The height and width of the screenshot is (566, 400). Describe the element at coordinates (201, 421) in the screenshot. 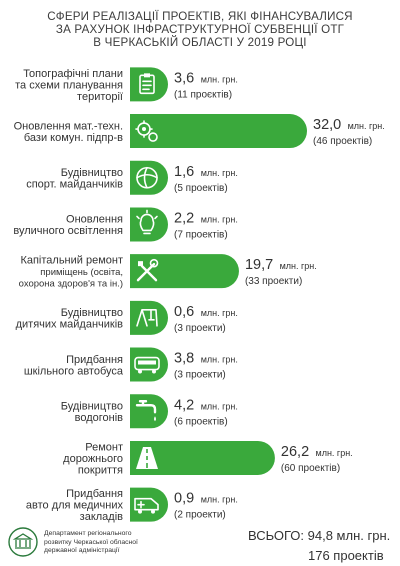

I see `projects-label: (6 проектів)` at that location.